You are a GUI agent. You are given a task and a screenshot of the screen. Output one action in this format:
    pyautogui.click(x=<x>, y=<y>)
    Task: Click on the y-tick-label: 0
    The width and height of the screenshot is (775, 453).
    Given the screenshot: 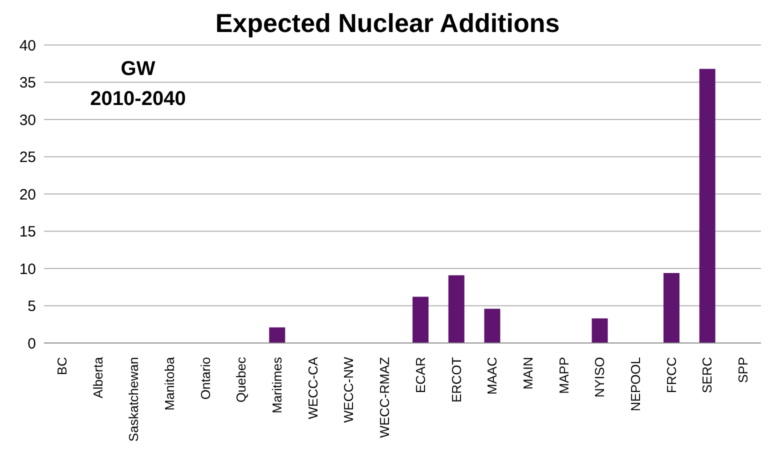 What is the action you would take?
    pyautogui.click(x=32, y=343)
    